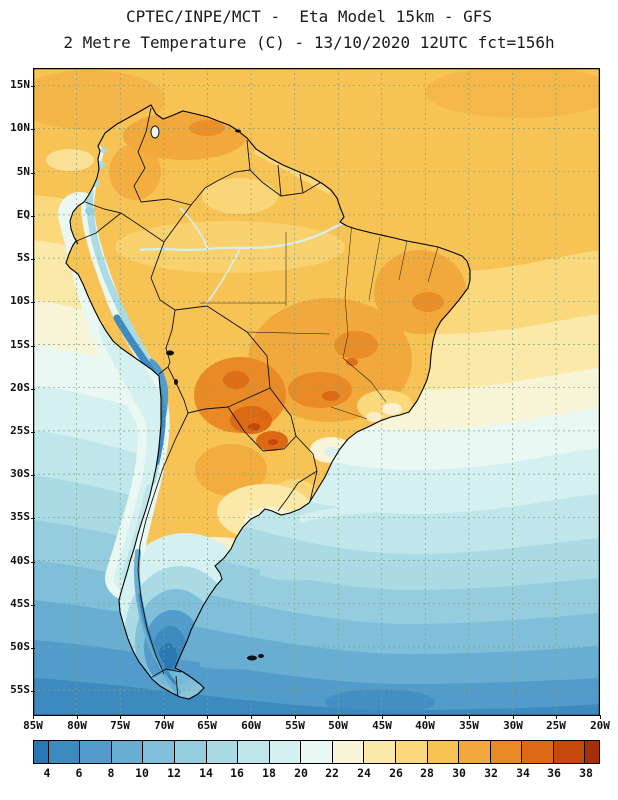  I want to click on lat-label: 40S, so click(18, 561).